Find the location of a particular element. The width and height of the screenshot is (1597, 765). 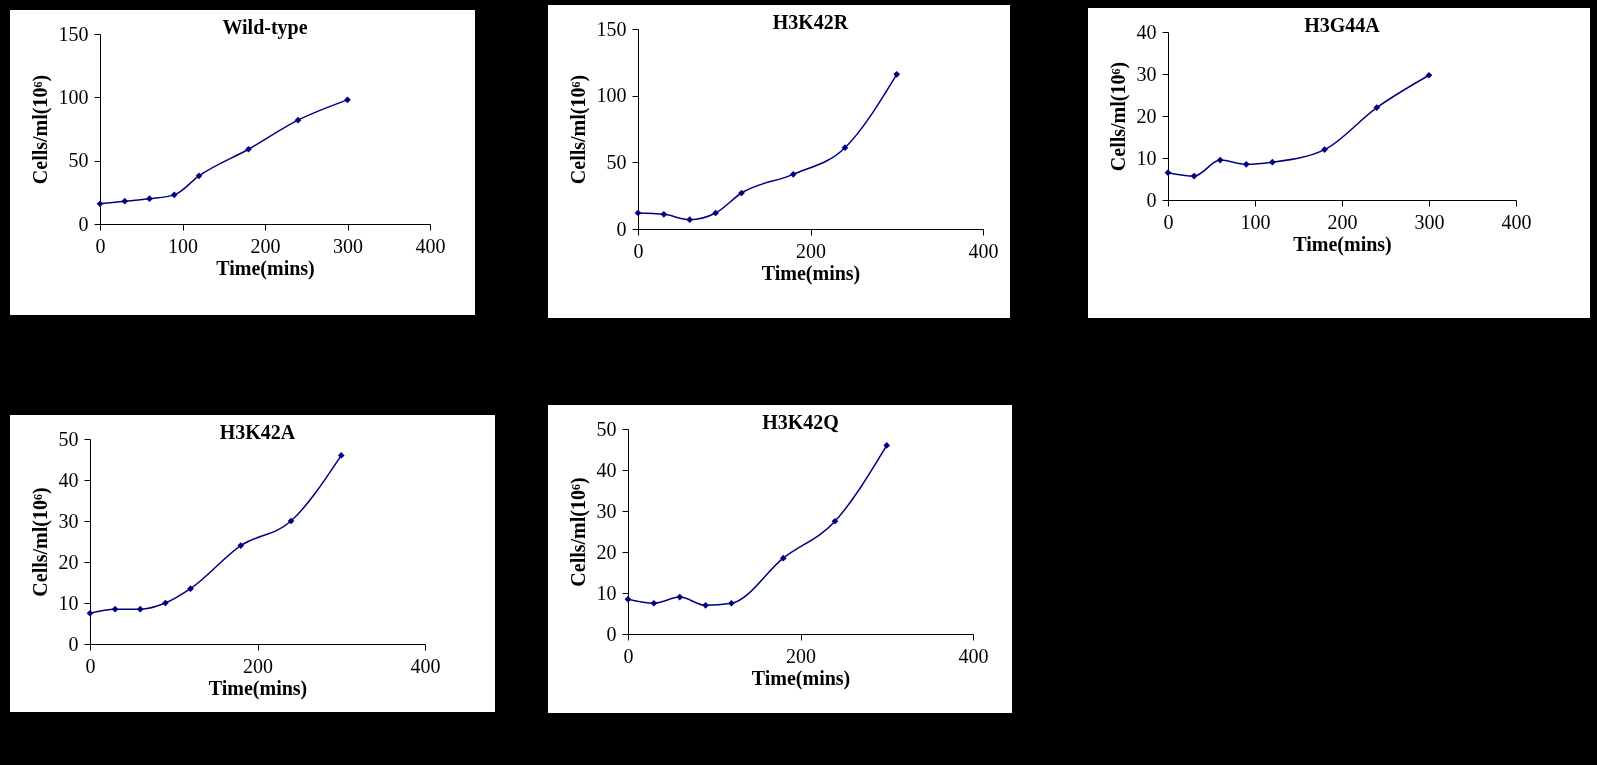

chart-title: H3K42Q is located at coordinates (800, 422).